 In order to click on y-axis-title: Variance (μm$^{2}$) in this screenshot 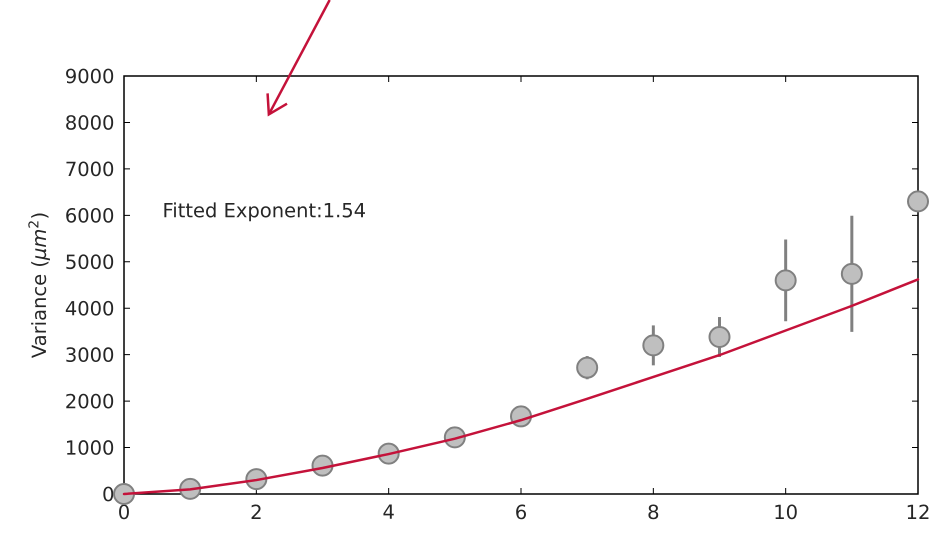, I will do `click(39, 286)`.